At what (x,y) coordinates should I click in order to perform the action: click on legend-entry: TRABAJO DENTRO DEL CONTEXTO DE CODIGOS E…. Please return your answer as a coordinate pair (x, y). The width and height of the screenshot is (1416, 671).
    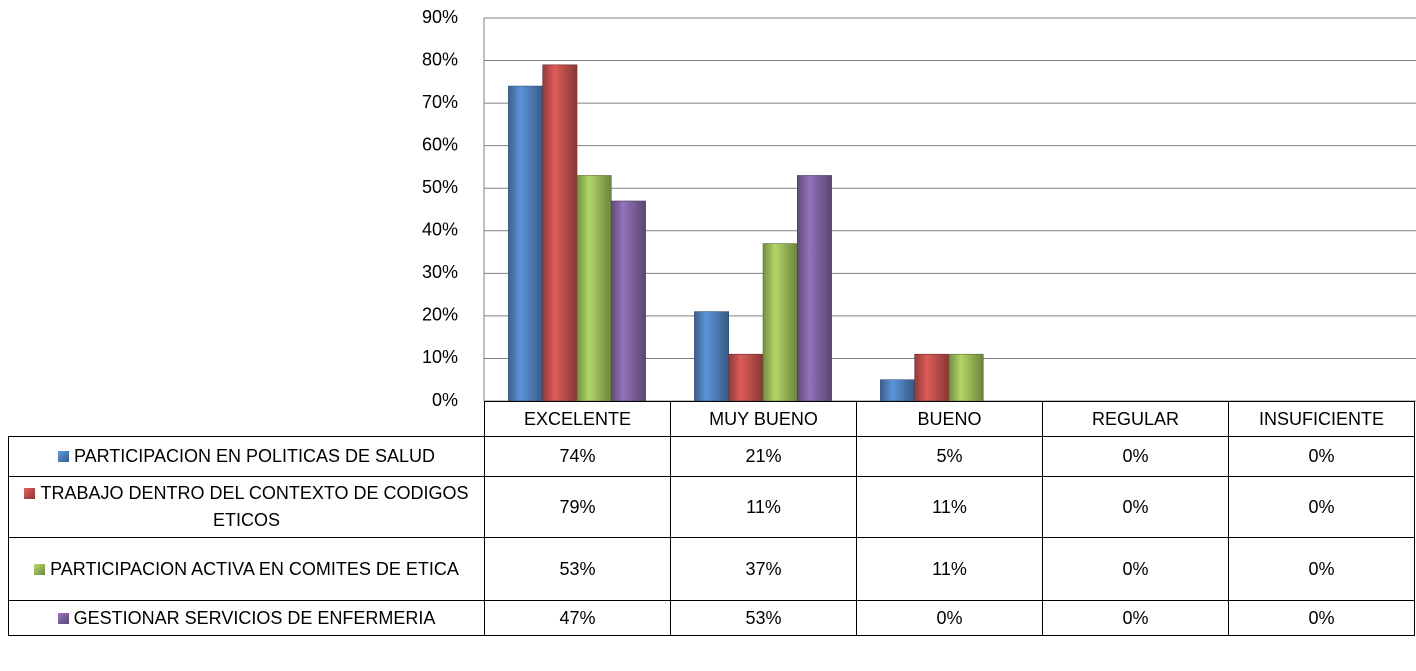
    Looking at the image, I should click on (246, 507).